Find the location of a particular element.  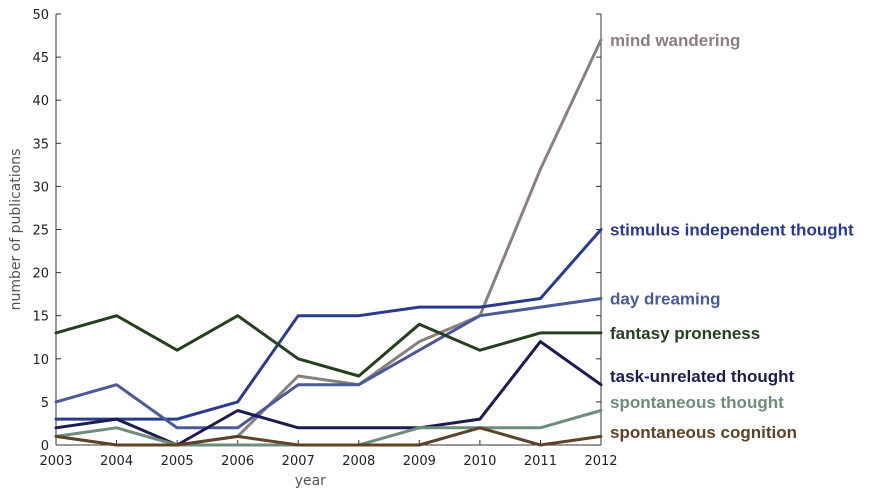

series-label-task-unrelated-thought: task-unrelated thought is located at coordinates (702, 376).